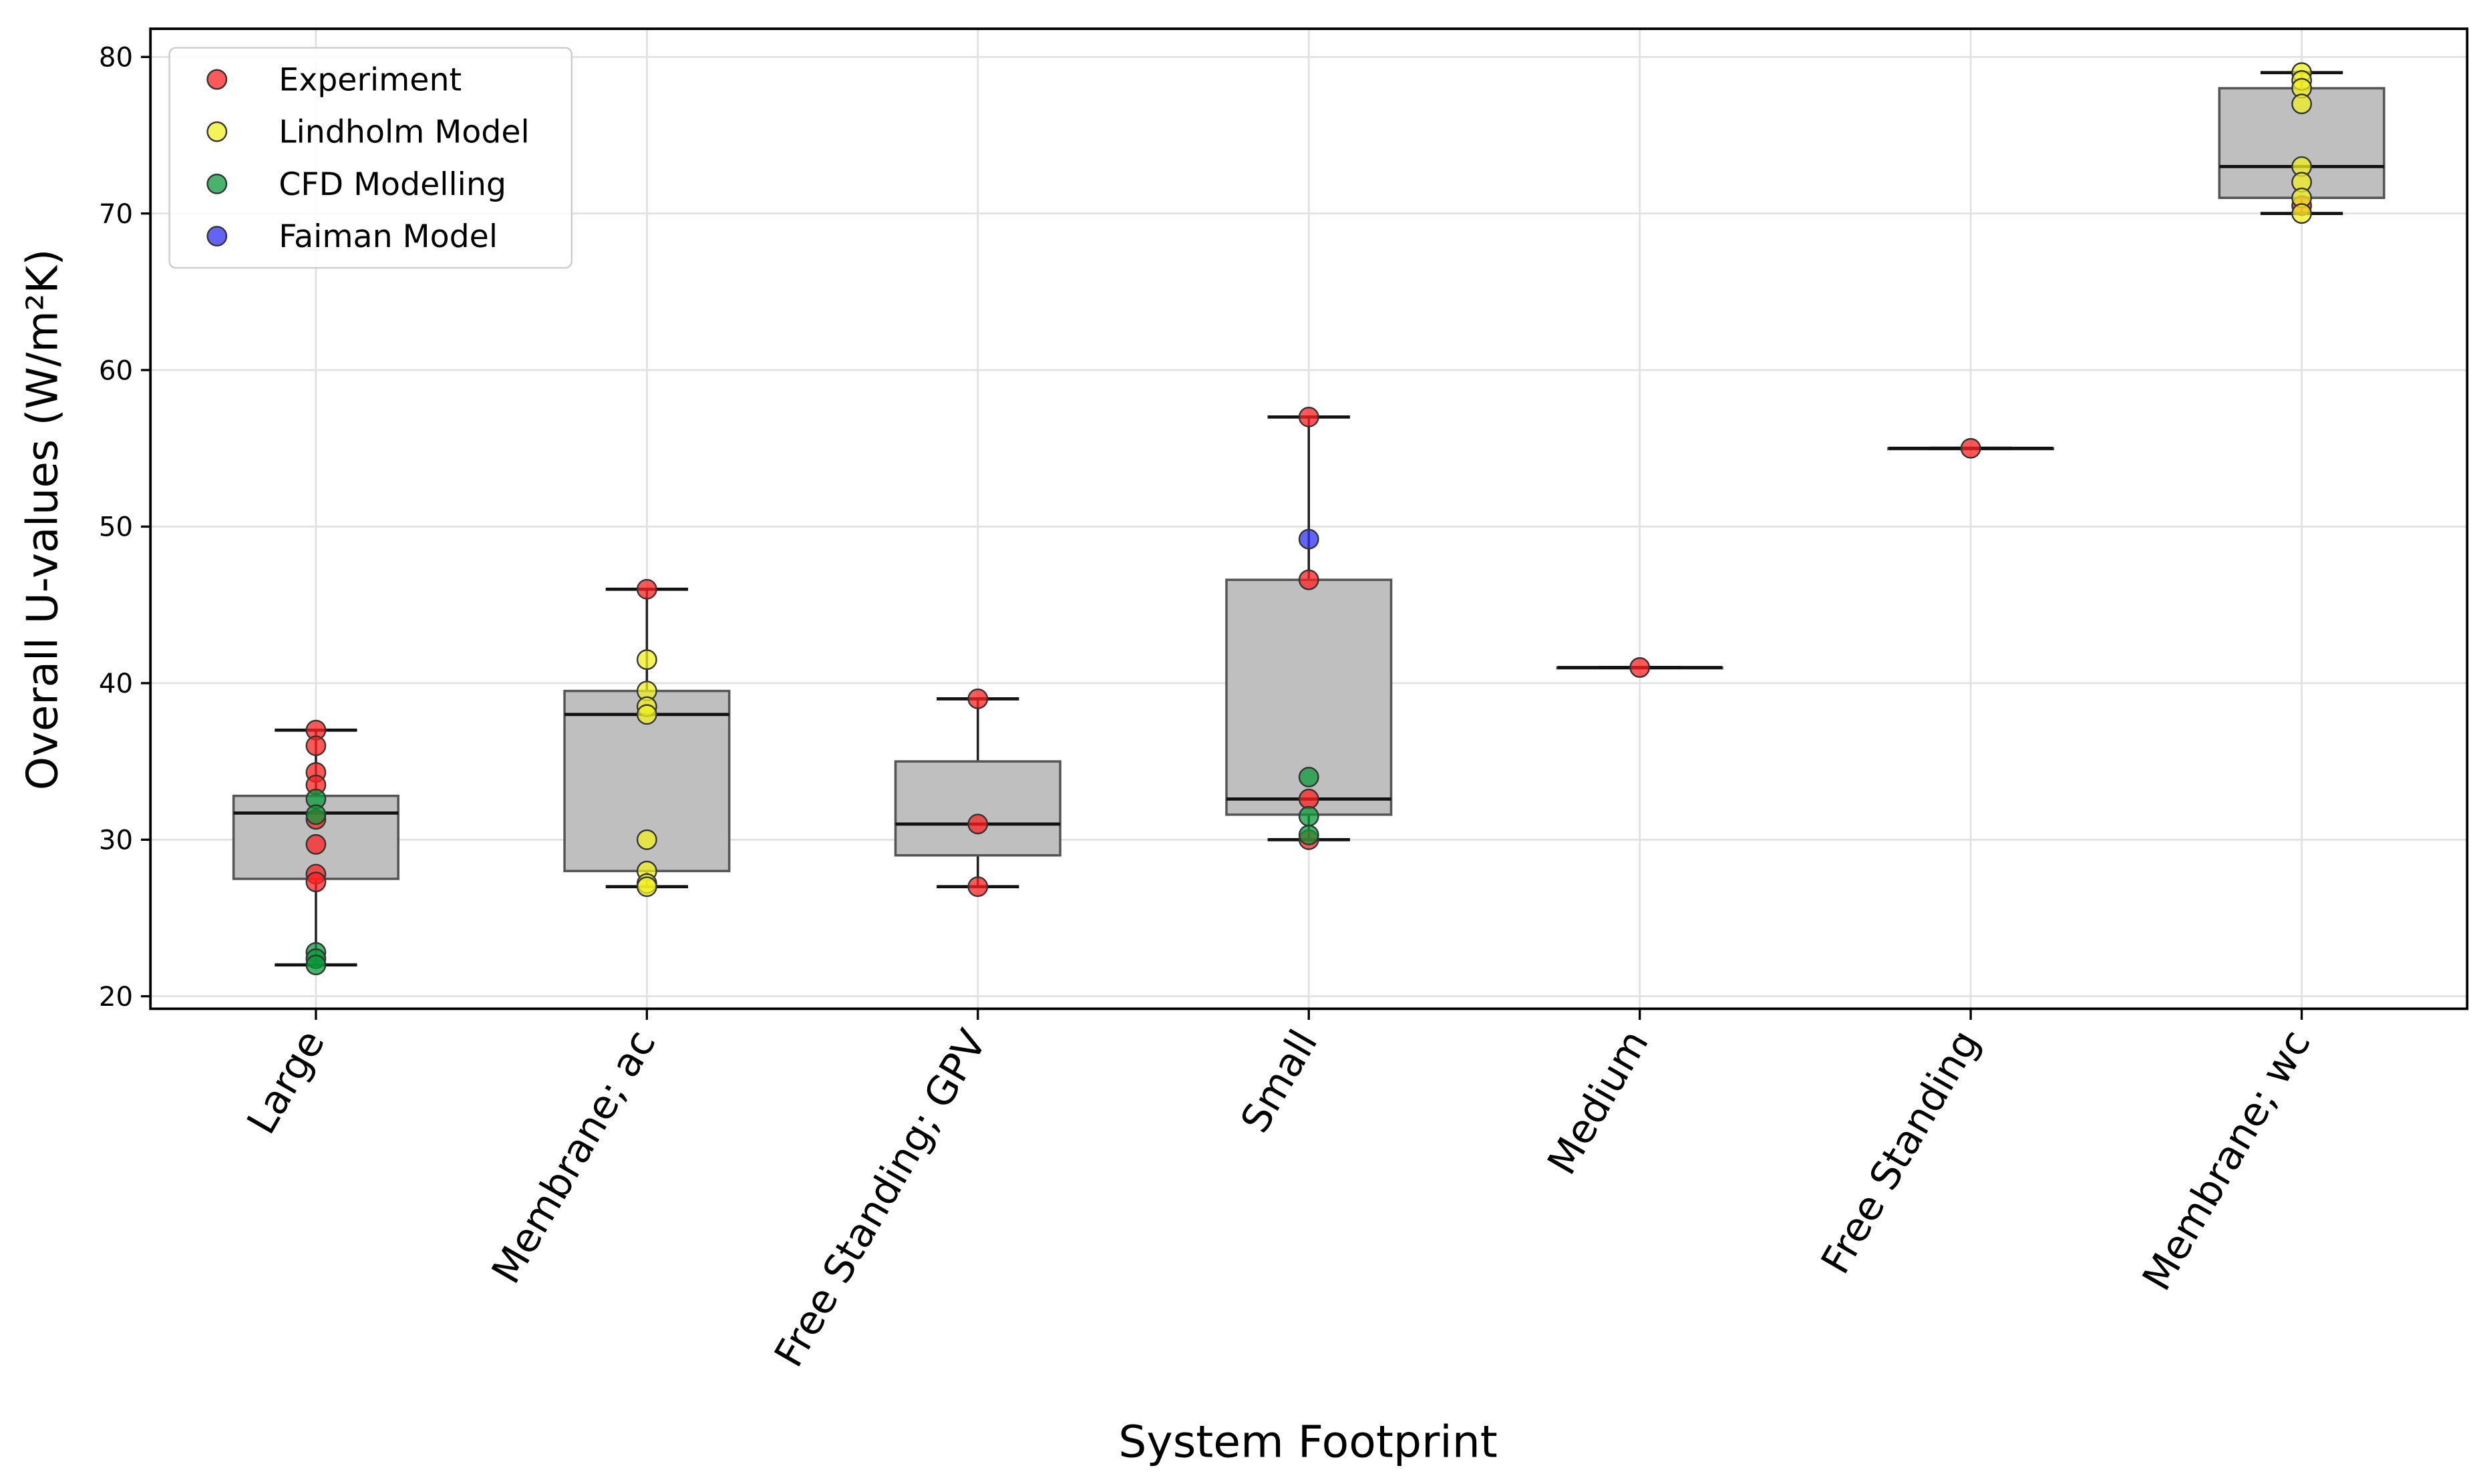 Image resolution: width=2483 pixels, height=1484 pixels. I want to click on legend-label-experiment: Experiment, so click(371, 80).